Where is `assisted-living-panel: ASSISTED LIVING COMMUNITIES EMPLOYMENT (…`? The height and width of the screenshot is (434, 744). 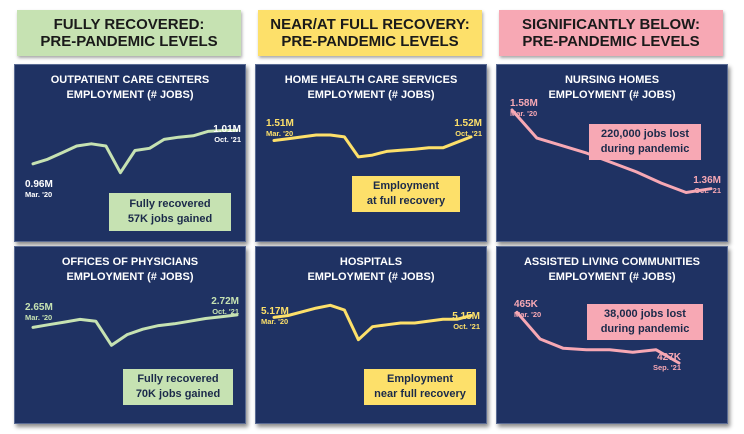
assisted-living-panel: ASSISTED LIVING COMMUNITIES EMPLOYMENT (… is located at coordinates (612, 335).